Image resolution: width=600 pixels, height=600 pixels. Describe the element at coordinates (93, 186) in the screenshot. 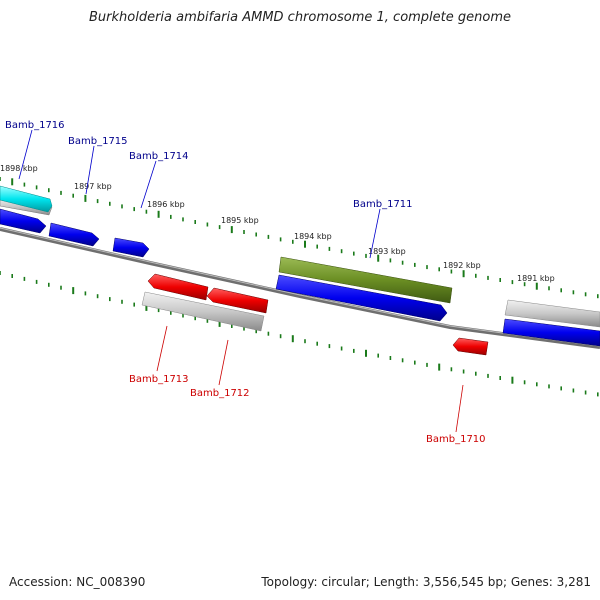

I see `kbp-label-1897: 1897 kbp` at that location.